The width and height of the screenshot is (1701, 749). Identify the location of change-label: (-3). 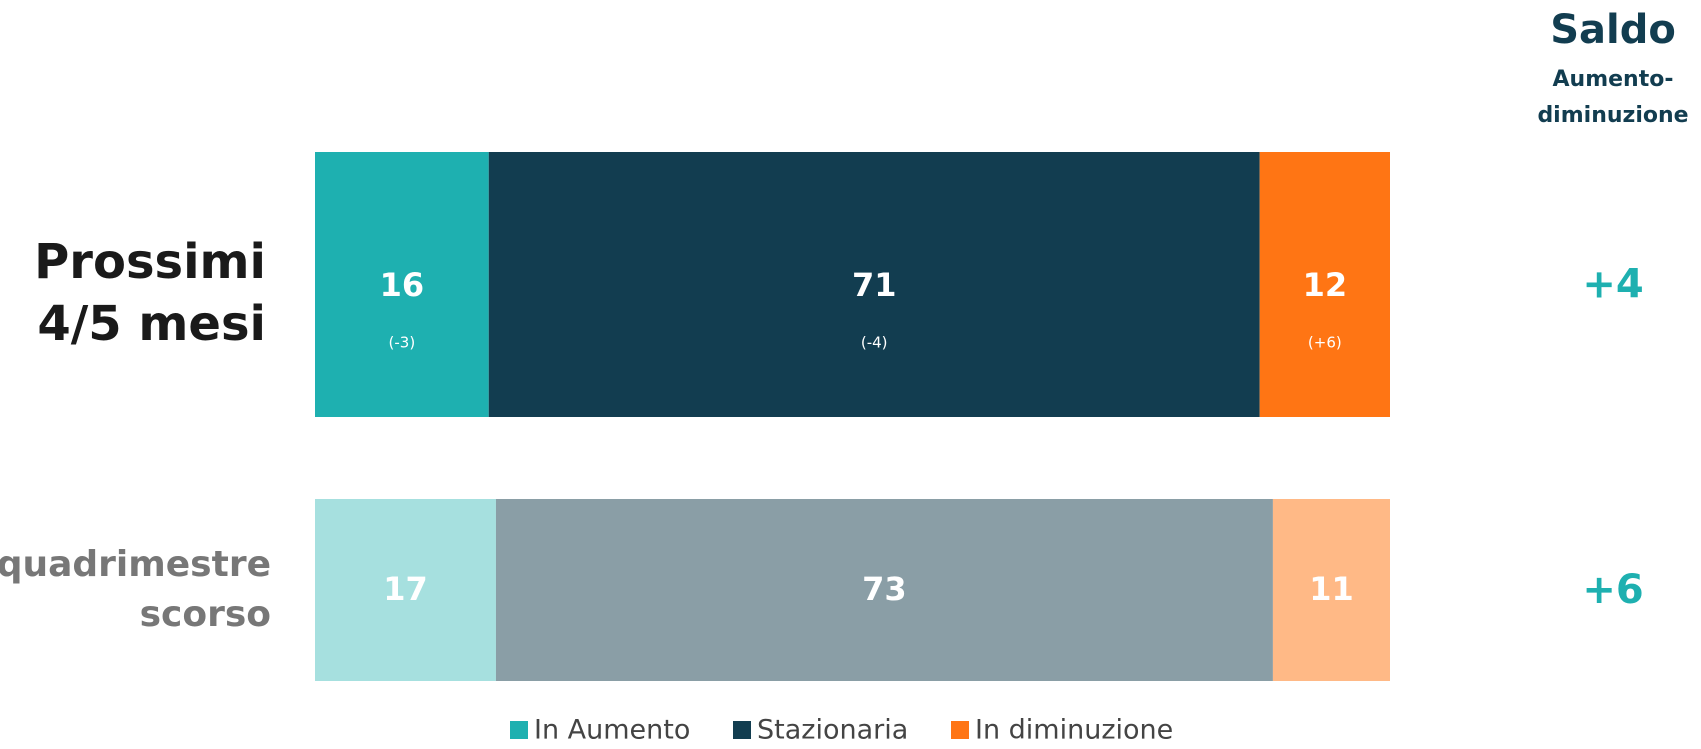
(402, 343).